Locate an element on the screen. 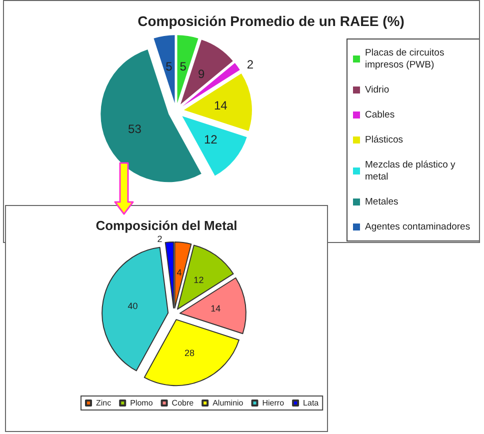  data-label: 9 is located at coordinates (201, 73).